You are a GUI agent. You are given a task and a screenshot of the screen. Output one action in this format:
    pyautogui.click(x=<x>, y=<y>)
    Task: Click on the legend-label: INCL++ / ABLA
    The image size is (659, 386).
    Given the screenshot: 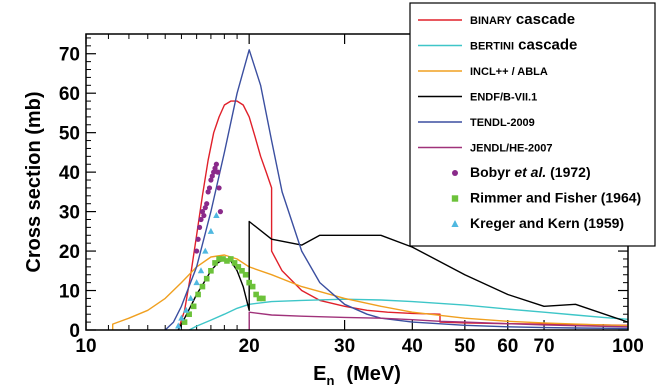 What is the action you would take?
    pyautogui.click(x=509, y=72)
    